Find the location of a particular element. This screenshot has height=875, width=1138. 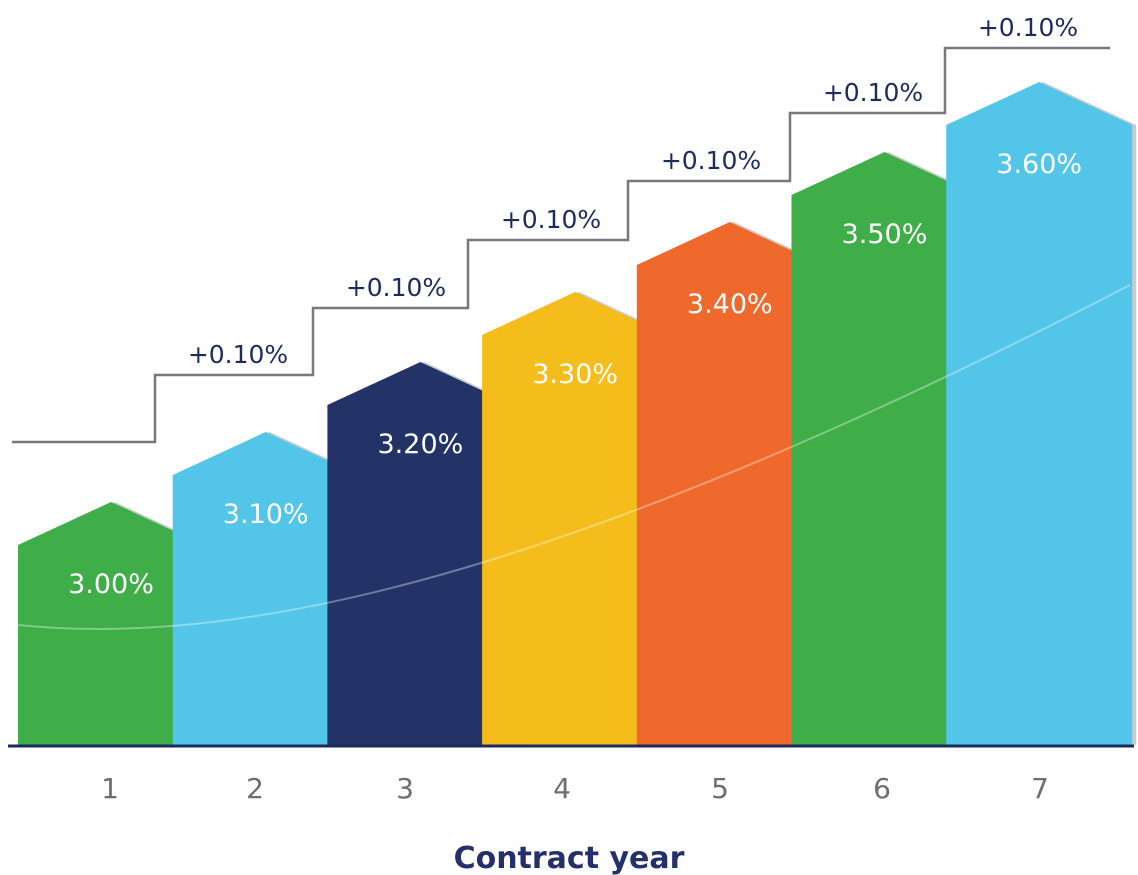

bar-value-label: 3.30% is located at coordinates (575, 374).